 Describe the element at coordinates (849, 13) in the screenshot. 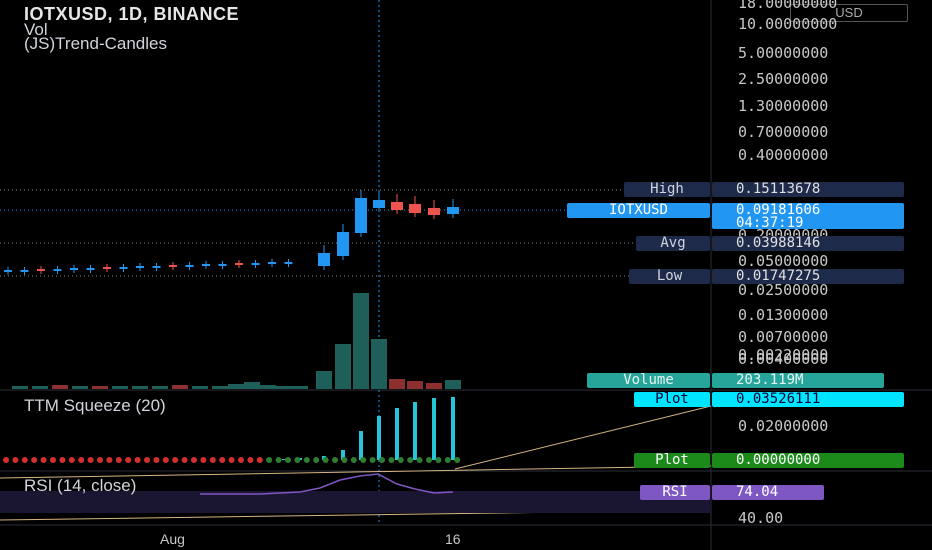

I see `currency-label: USD` at that location.